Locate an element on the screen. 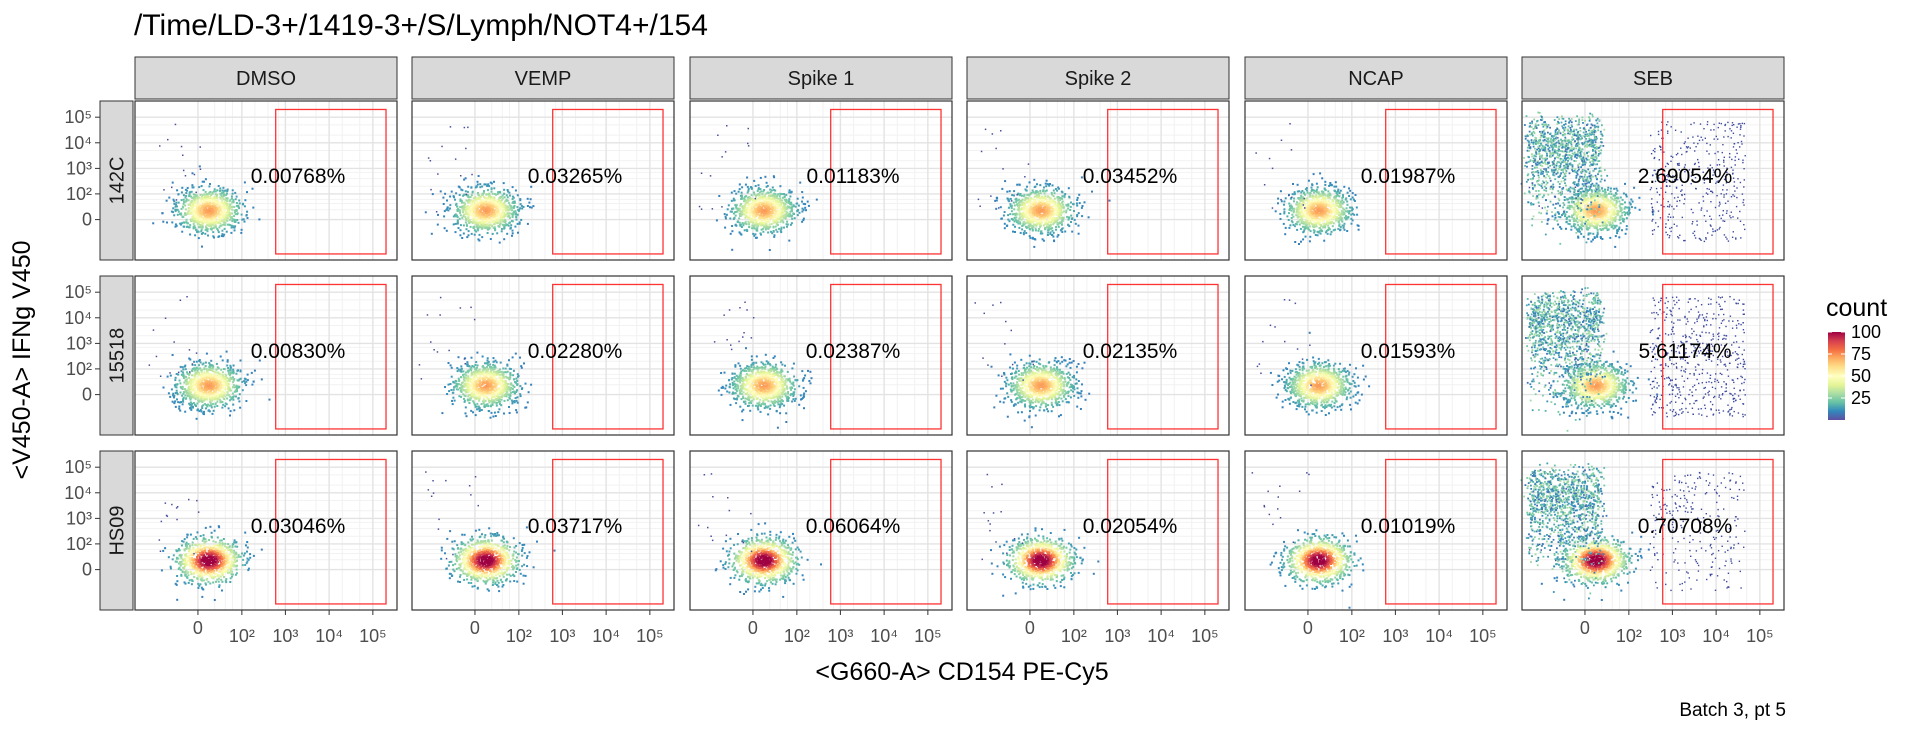 This screenshot has width=1920, height=732. facet-panel: 0.01987% is located at coordinates (1376, 180).